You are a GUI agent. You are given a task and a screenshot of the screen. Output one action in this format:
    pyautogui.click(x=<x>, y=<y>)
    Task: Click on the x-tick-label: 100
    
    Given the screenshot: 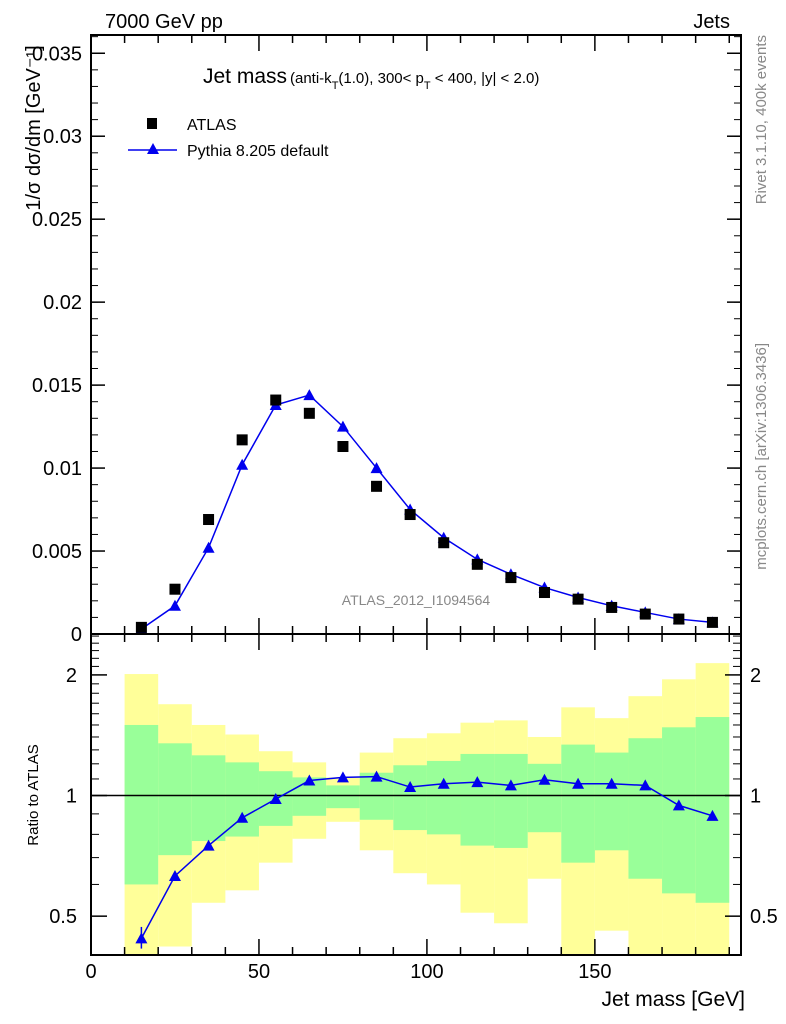 What is the action you would take?
    pyautogui.click(x=426, y=972)
    